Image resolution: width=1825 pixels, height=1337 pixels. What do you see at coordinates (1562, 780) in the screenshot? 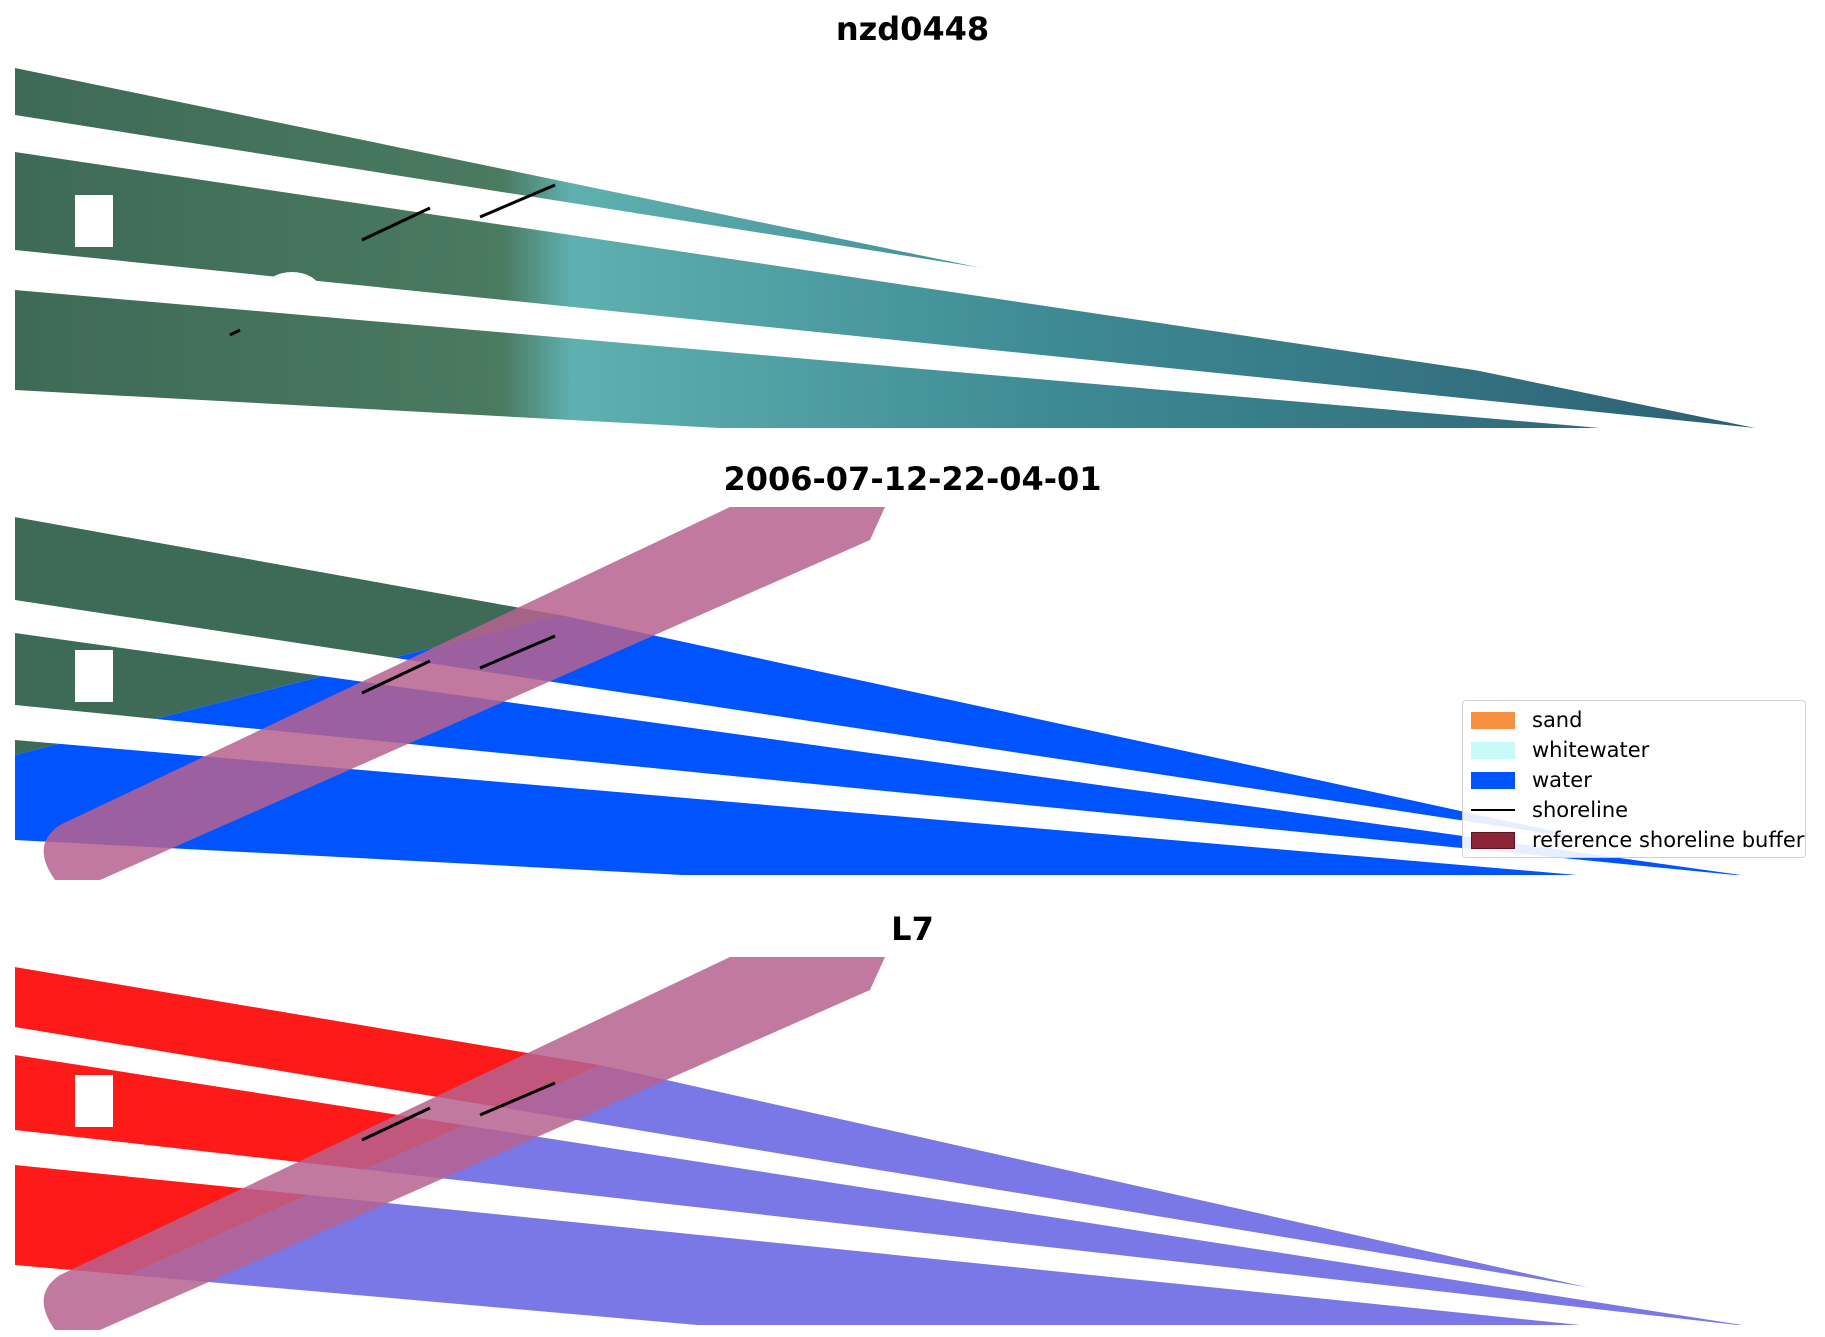
I see `legend-label: water` at bounding box center [1562, 780].